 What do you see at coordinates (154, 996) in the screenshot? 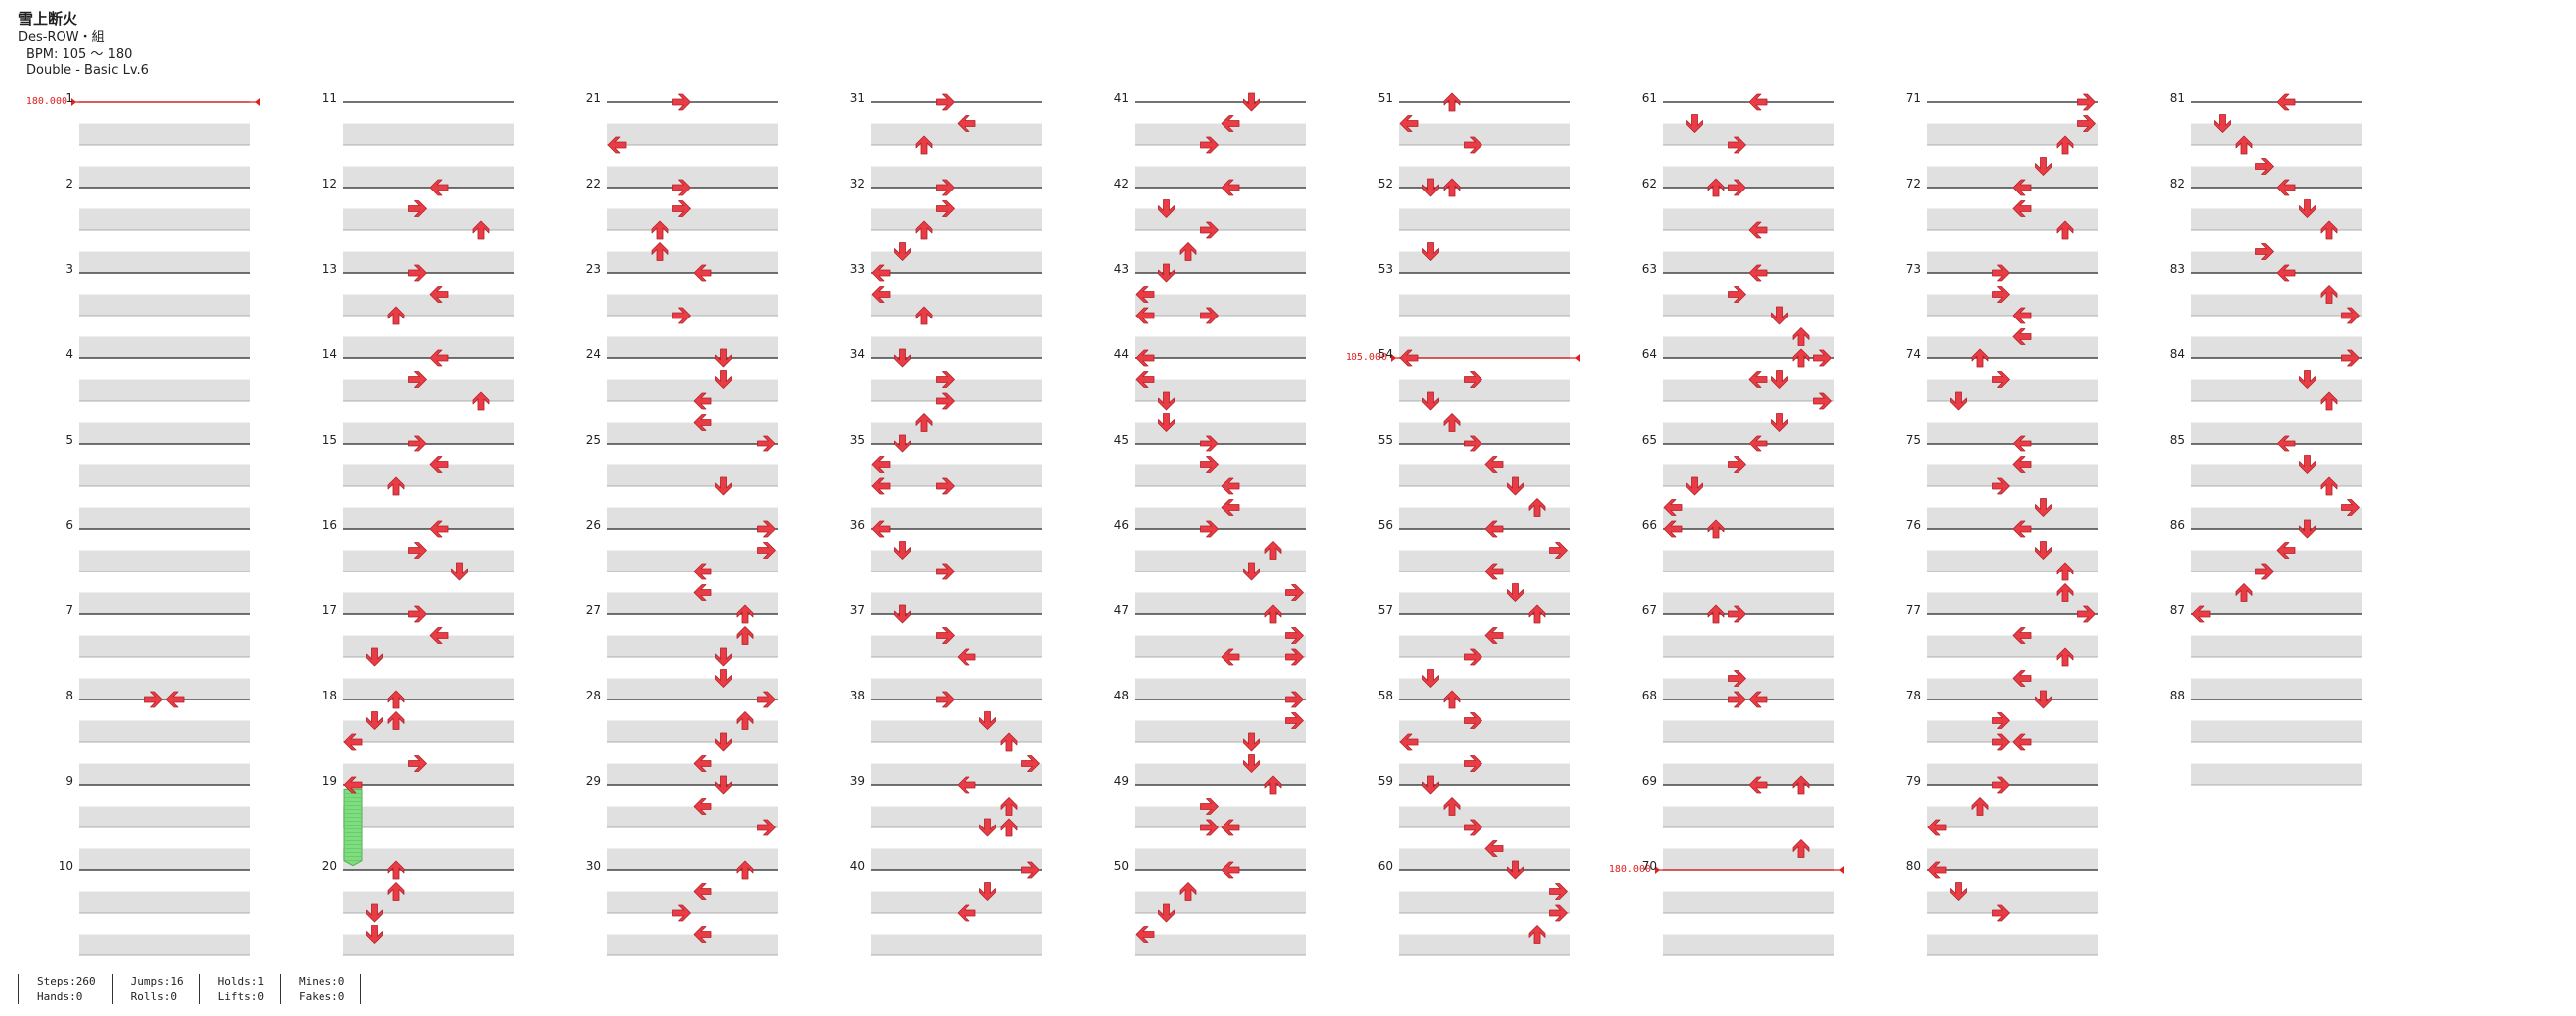
I see `stat-rolls: Rolls:0` at bounding box center [154, 996].